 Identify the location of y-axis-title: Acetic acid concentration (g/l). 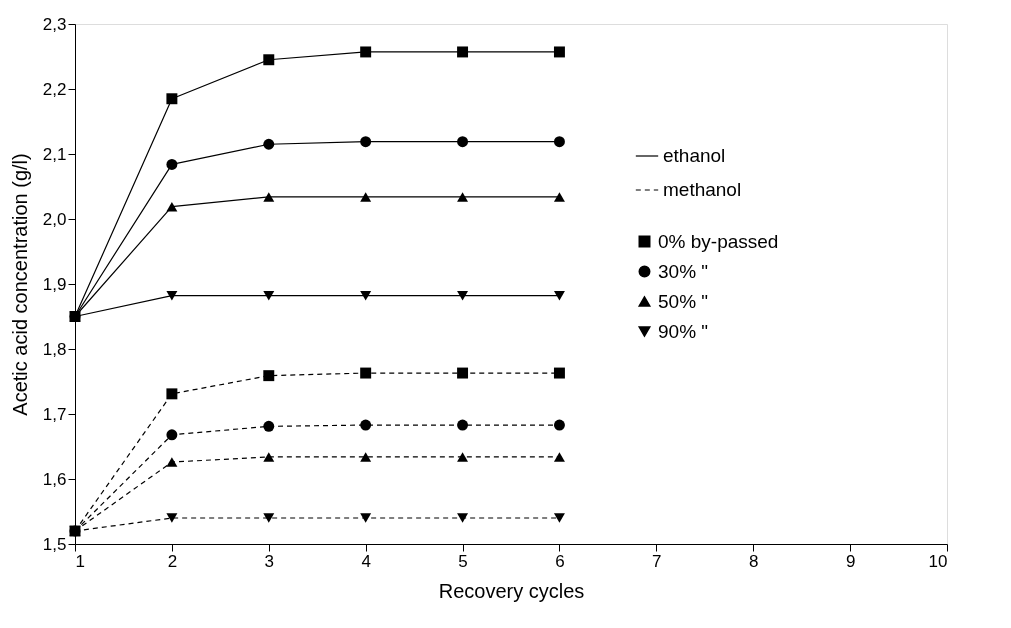
(19, 284).